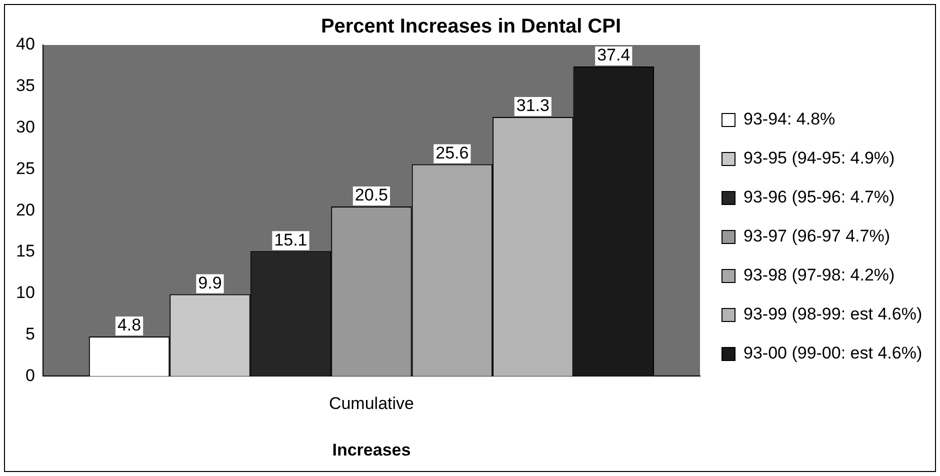  Describe the element at coordinates (30, 375) in the screenshot. I see `y-tick-label: 0` at that location.